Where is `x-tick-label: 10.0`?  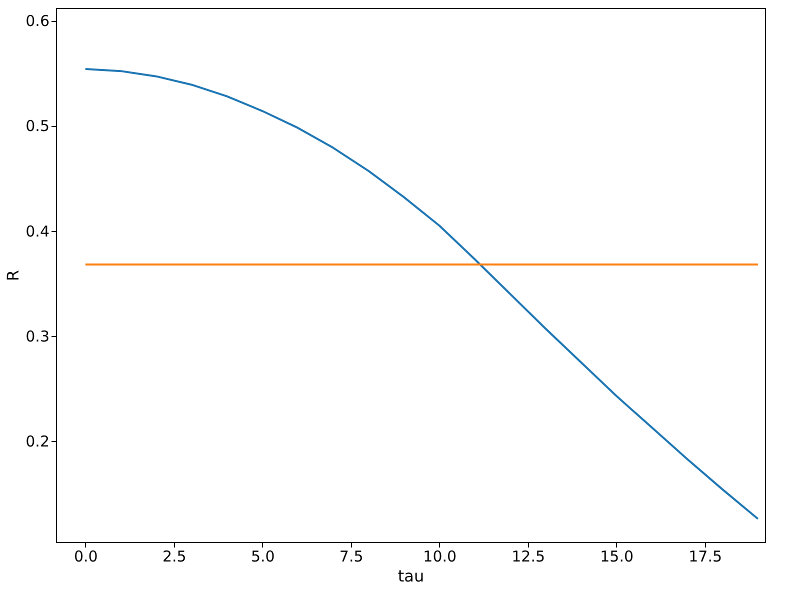 x-tick-label: 10.0 is located at coordinates (440, 557).